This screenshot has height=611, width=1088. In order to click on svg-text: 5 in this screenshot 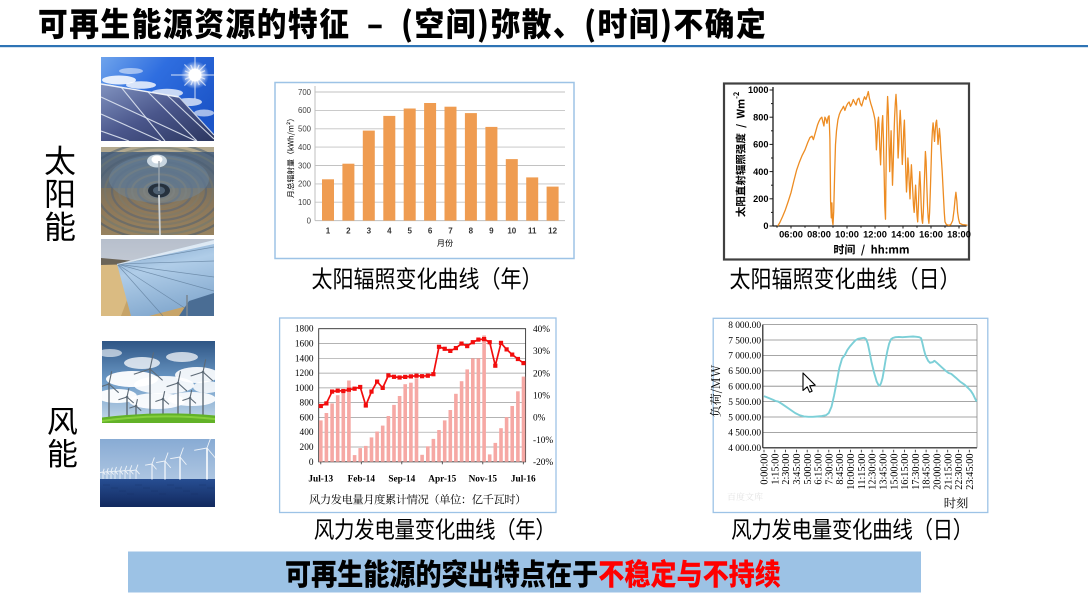, I will do `click(409, 231)`.